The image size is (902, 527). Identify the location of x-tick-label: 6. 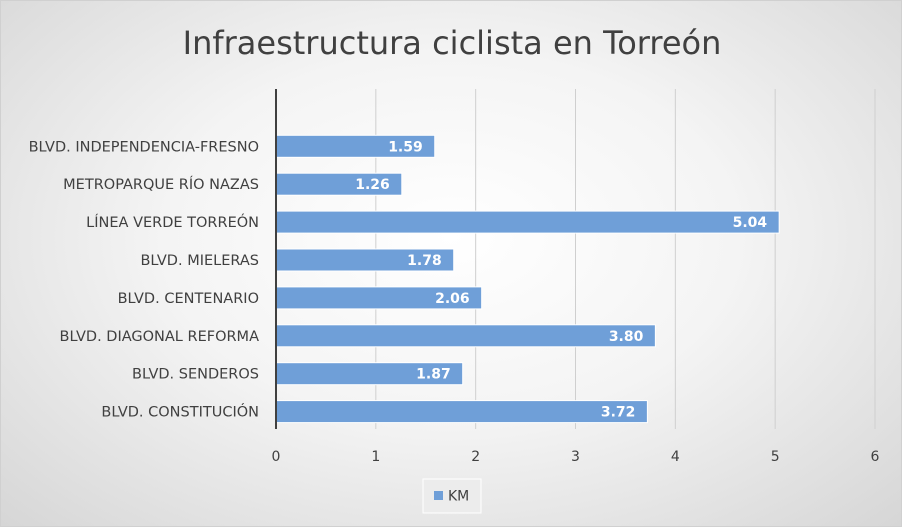
(875, 457).